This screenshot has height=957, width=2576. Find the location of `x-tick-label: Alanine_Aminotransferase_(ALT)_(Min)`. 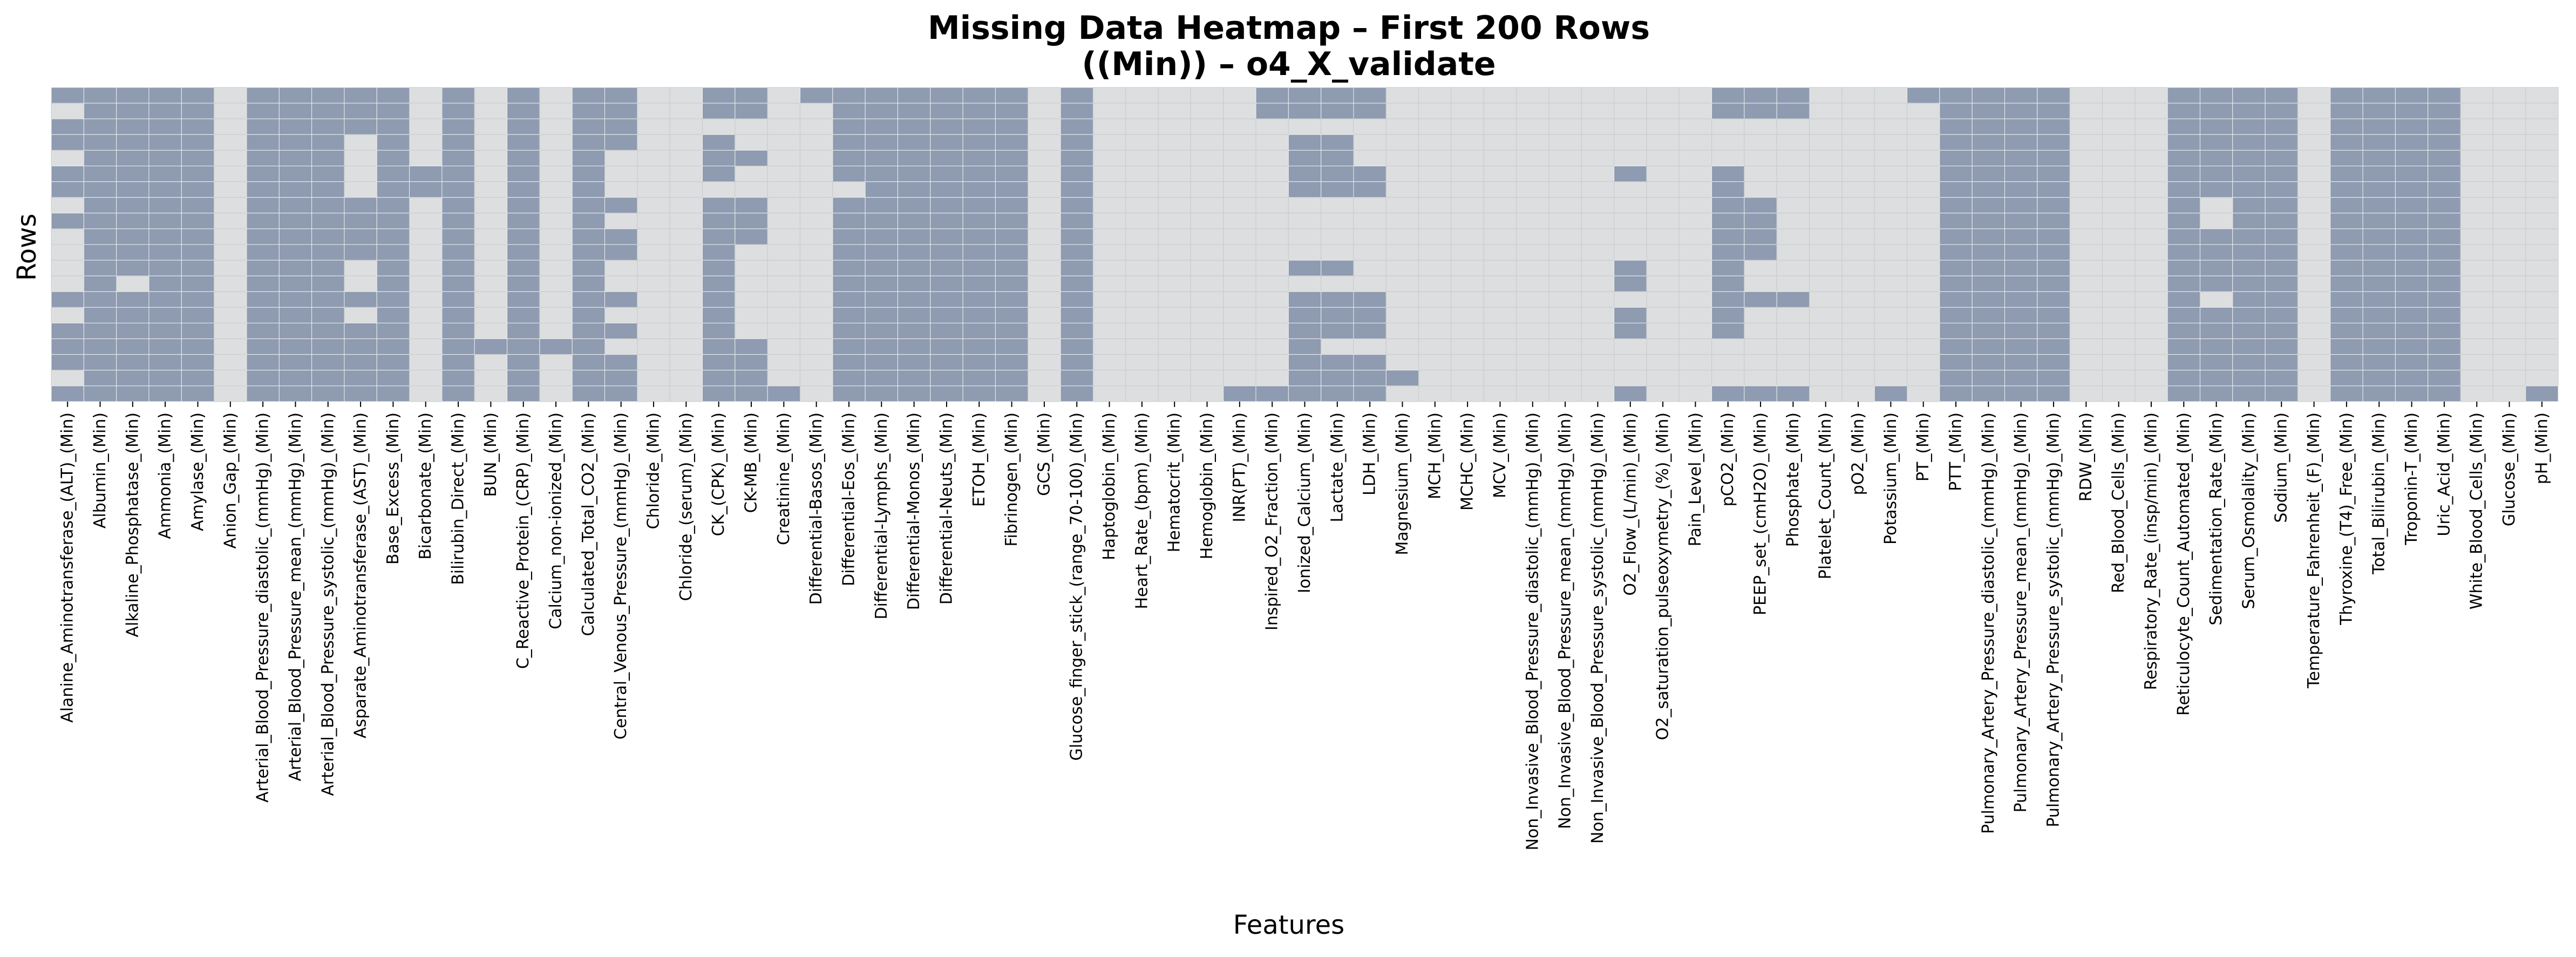

x-tick-label: Alanine_Aminotransferase_(ALT)_(Min) is located at coordinates (67, 567).